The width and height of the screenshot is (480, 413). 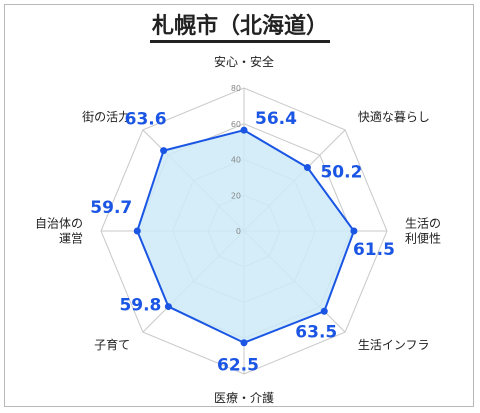 I want to click on data-label: 61.5, so click(x=374, y=250).